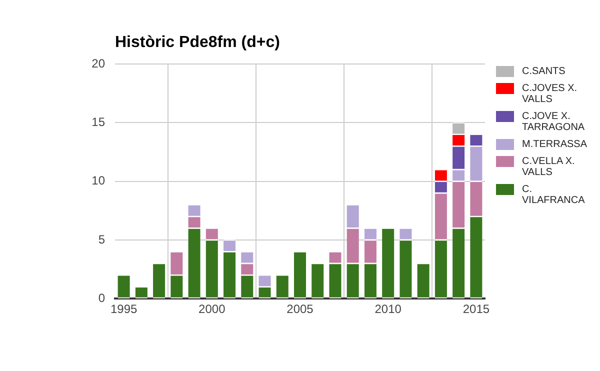  What do you see at coordinates (554, 195) in the screenshot?
I see `legend-label: C. VILAFRANCA` at bounding box center [554, 195].